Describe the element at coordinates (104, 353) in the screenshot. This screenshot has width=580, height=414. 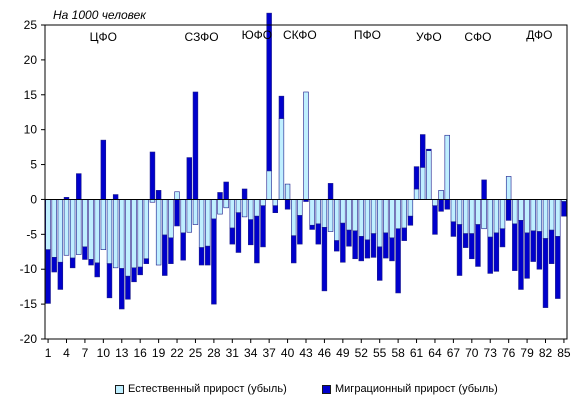
I see `x-tick-label-10: 10` at that location.